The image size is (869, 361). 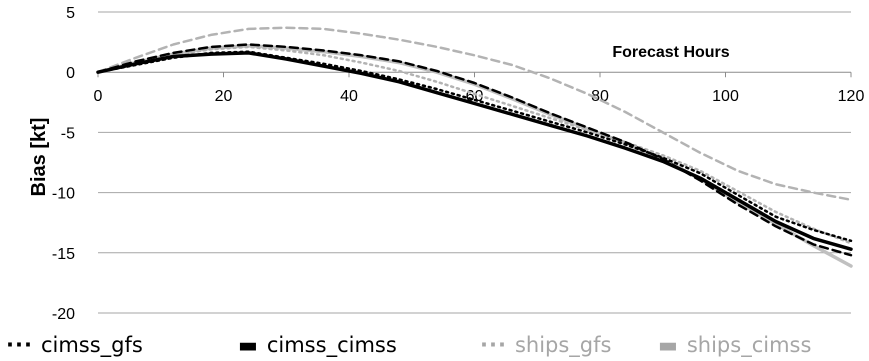 I want to click on legend-label: ships_gfs, so click(x=563, y=345).